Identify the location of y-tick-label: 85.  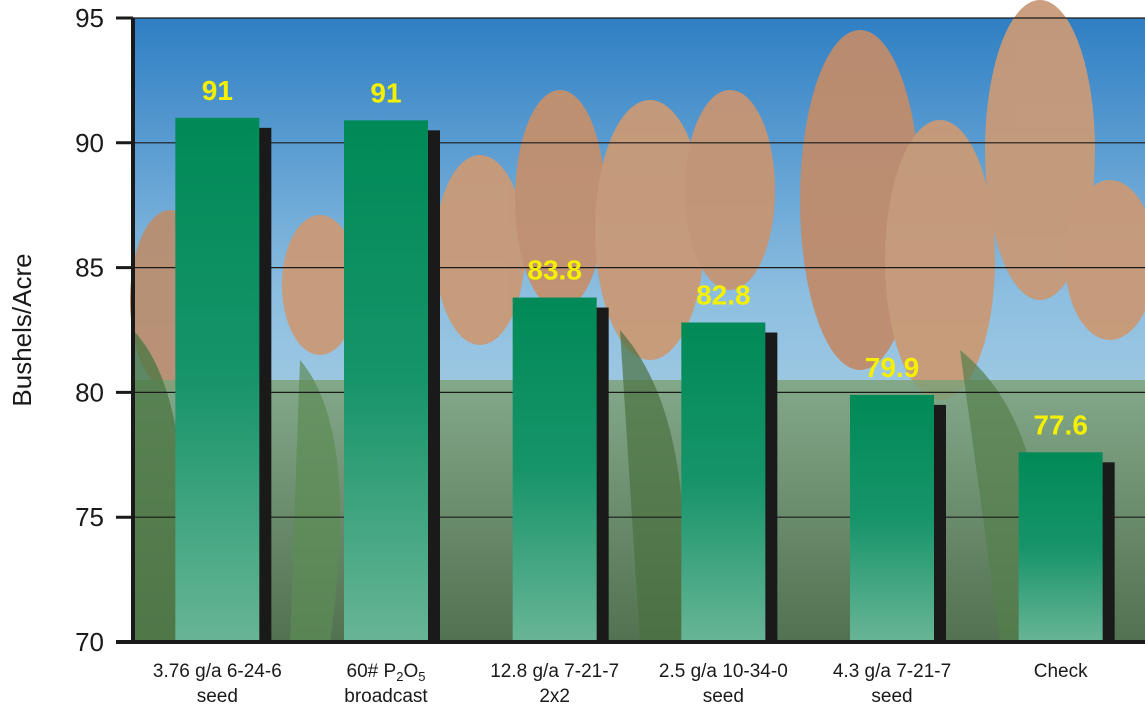
(89, 268).